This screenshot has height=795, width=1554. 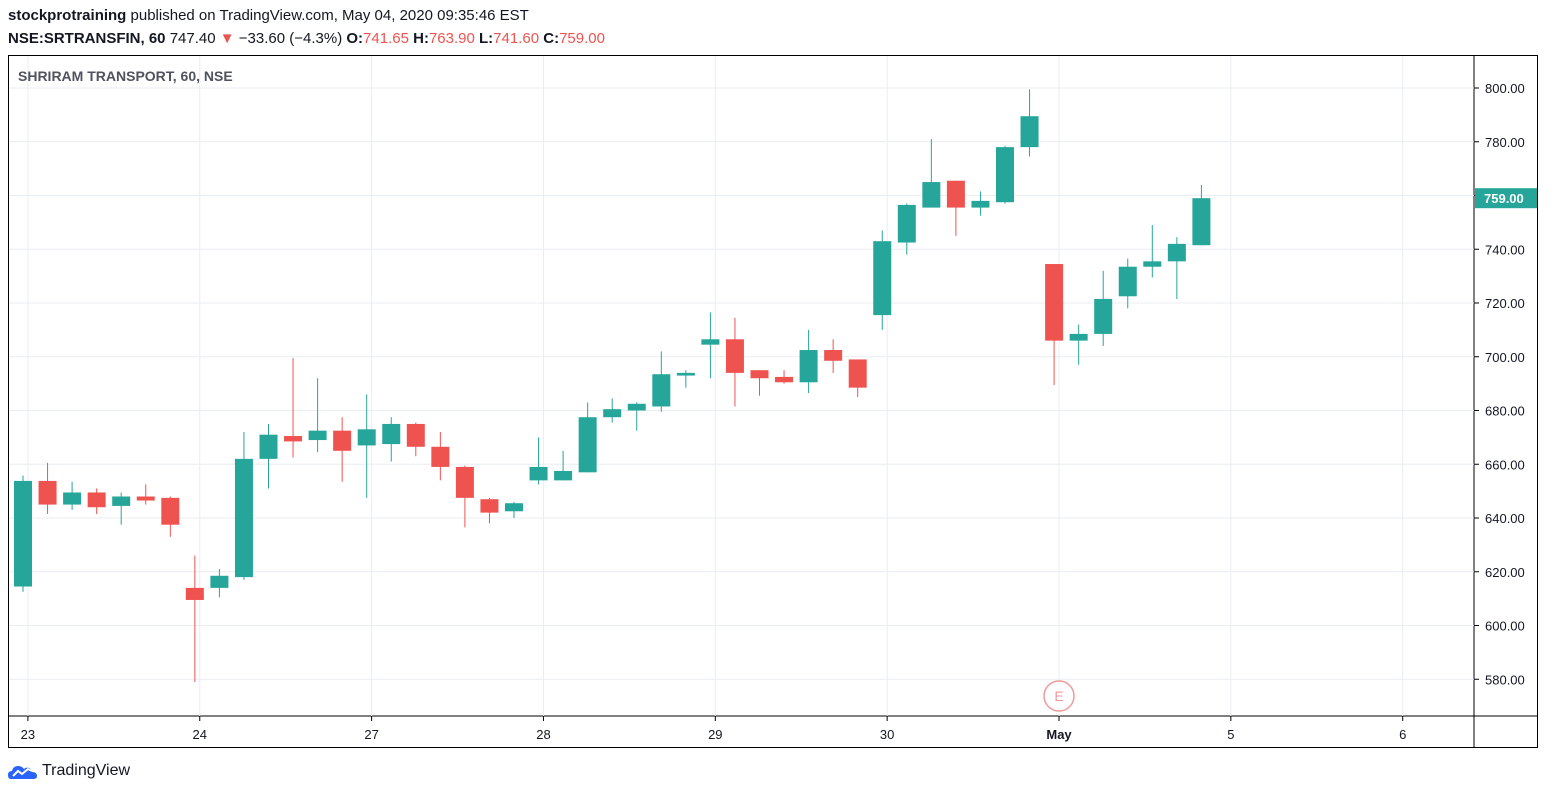 I want to click on price-tick-label: 740.00, so click(x=1505, y=249).